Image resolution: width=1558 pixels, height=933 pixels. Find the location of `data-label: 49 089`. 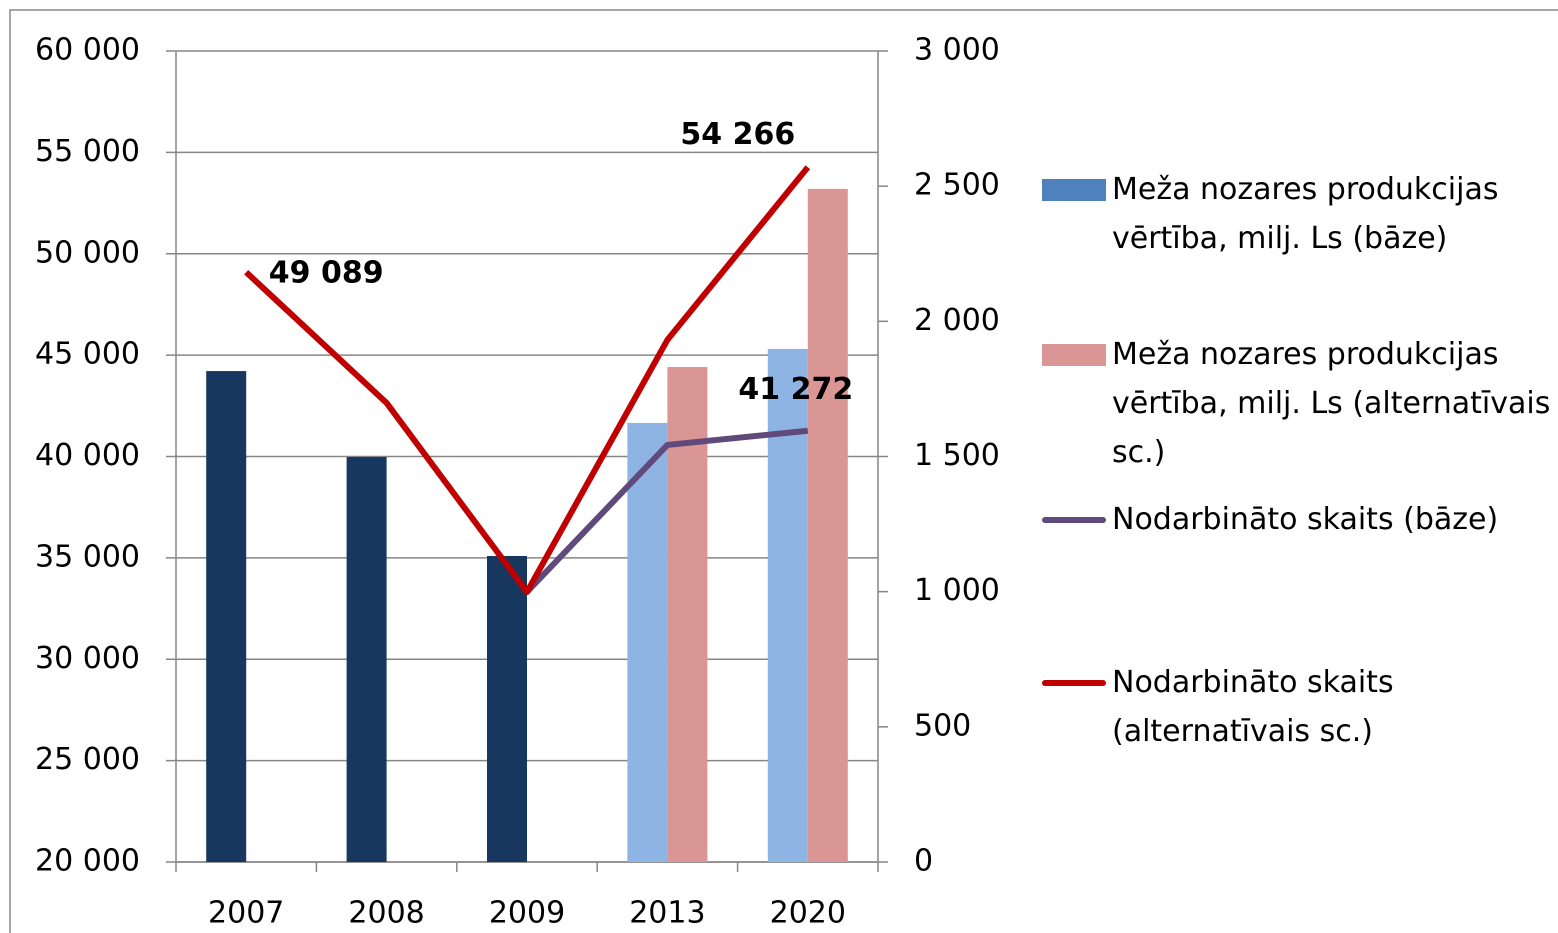

data-label: 49 089 is located at coordinates (326, 273).